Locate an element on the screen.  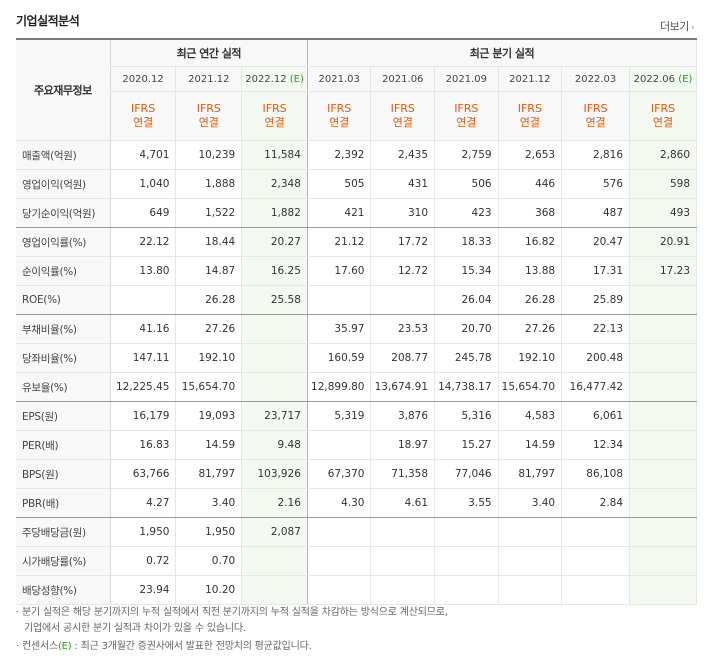
table-cell: 2.84 is located at coordinates (596, 503).